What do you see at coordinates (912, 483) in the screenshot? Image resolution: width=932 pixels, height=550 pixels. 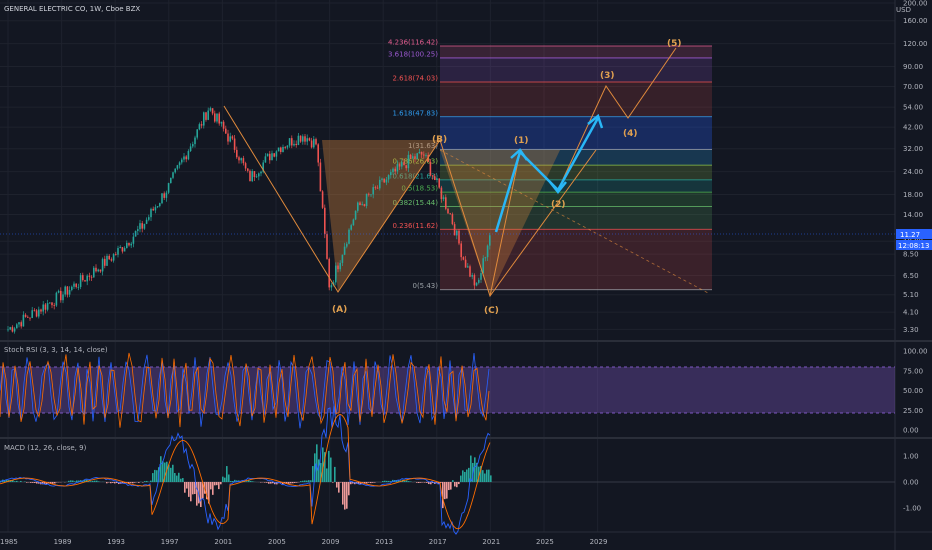 I see `macd-axis: 1.00 0.00 -1.00` at bounding box center [912, 483].